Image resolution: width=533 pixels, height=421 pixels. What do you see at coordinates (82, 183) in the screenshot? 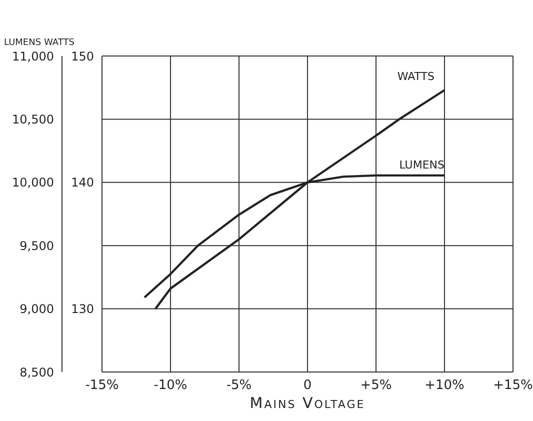
I see `y2-tick-label: 140` at bounding box center [82, 183].